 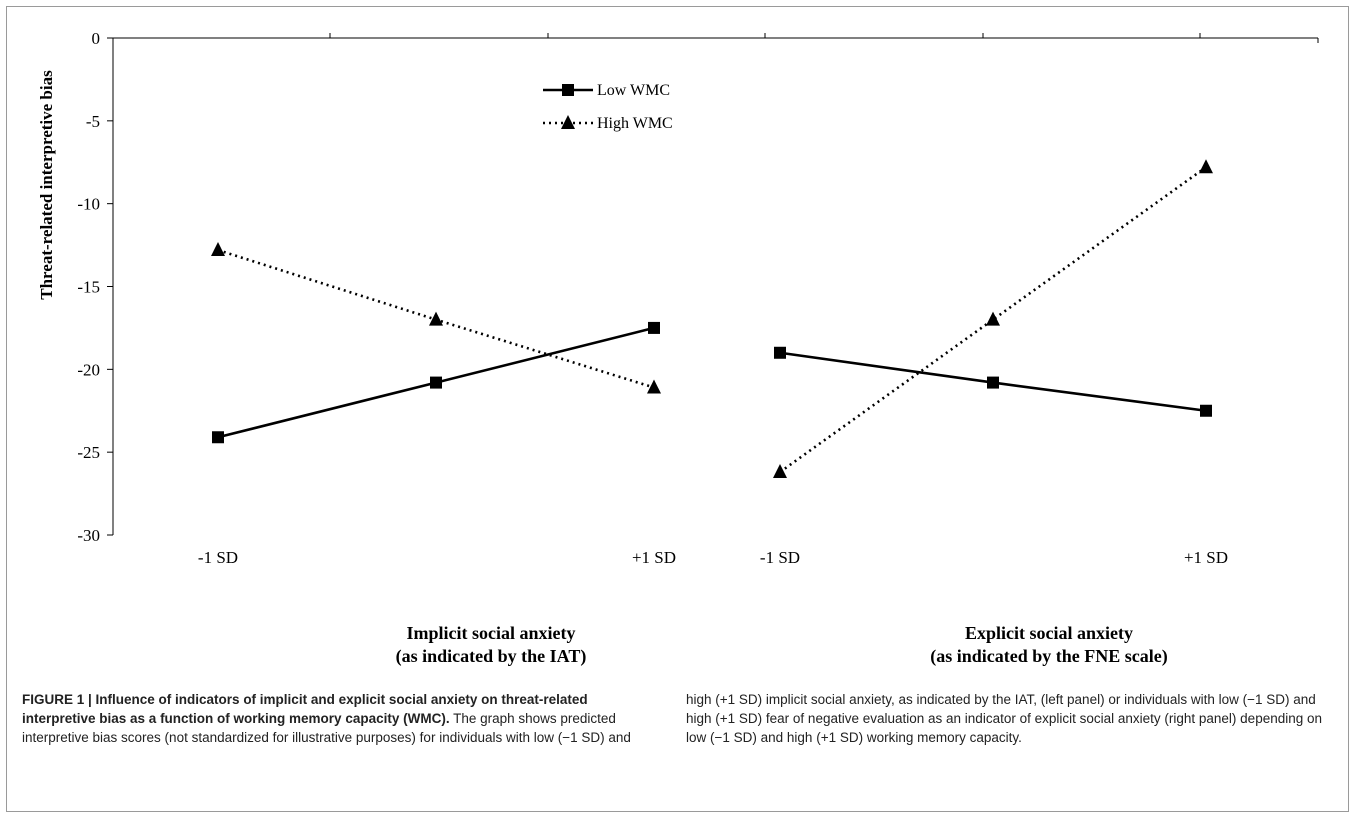 What do you see at coordinates (635, 123) in the screenshot?
I see `legend-label: High WMC` at bounding box center [635, 123].